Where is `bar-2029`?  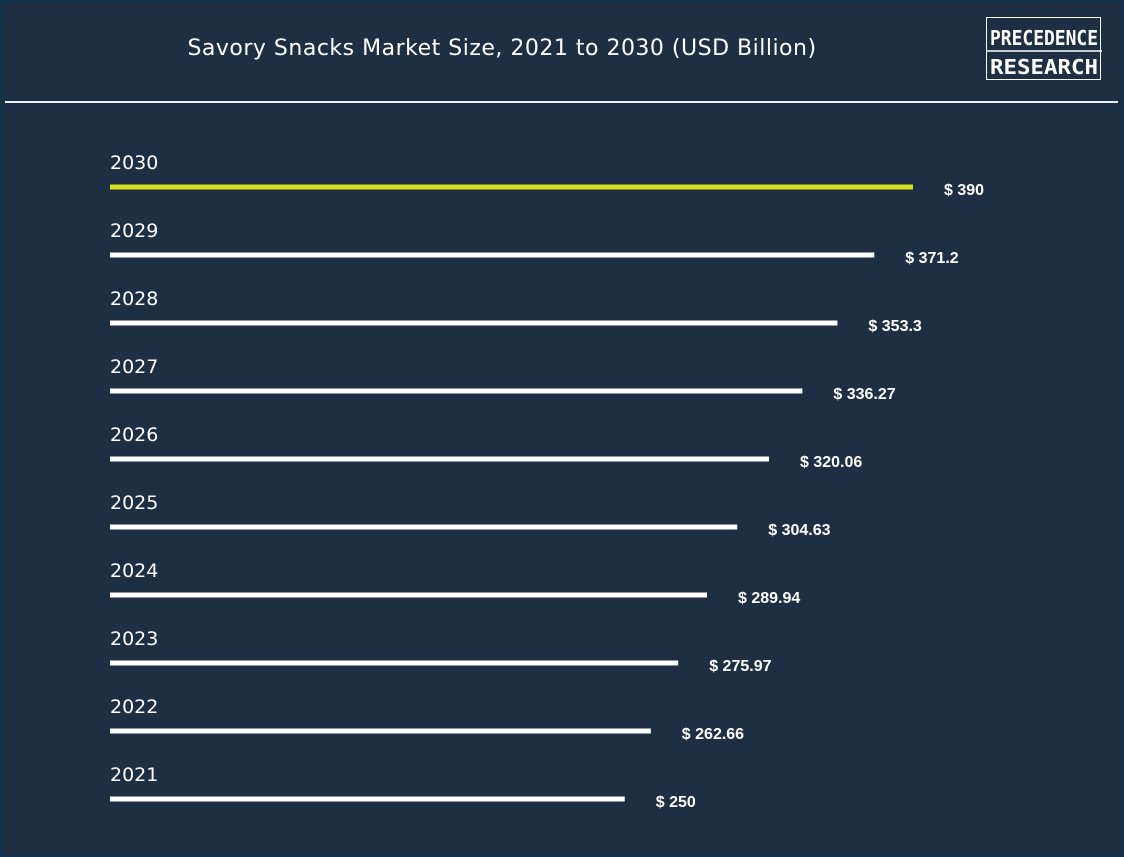
bar-2029 is located at coordinates (492, 255).